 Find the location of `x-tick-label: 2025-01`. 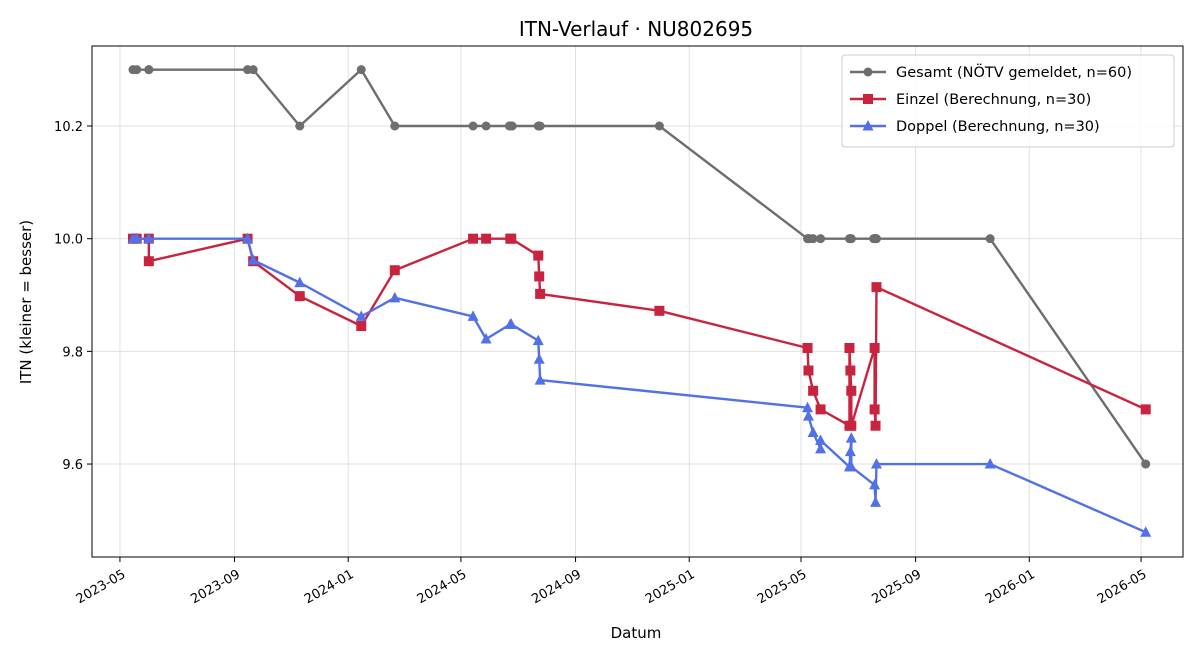

x-tick-label: 2025-01 is located at coordinates (670, 587).